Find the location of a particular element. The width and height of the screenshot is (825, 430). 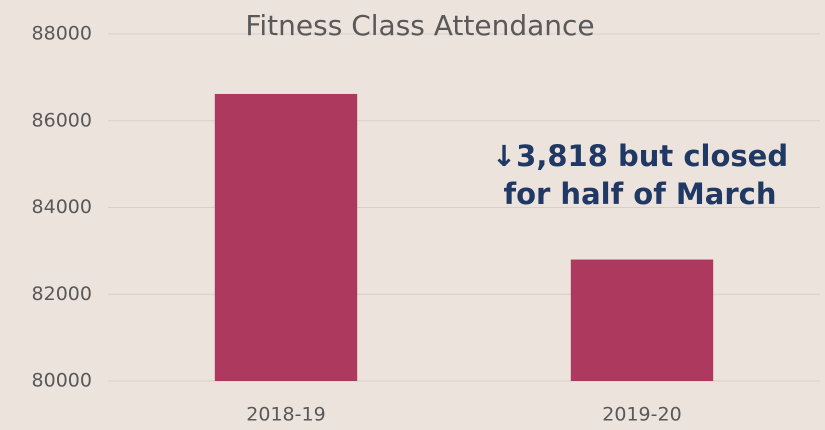

y-tick-label: 86000 is located at coordinates (62, 120).